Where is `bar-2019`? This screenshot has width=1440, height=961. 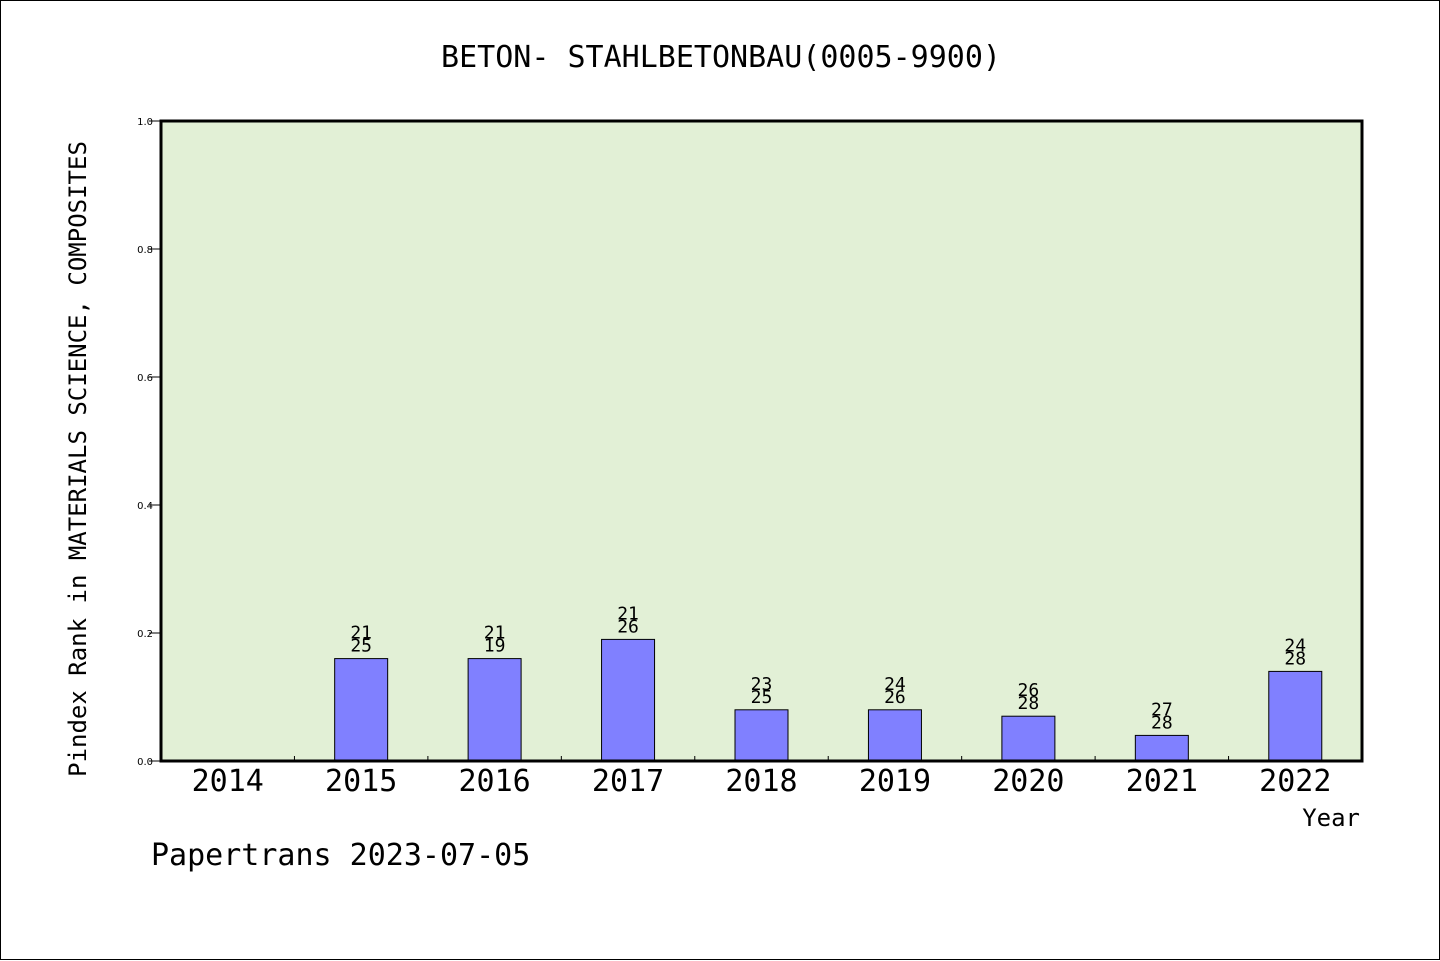
bar-2019 is located at coordinates (894, 735).